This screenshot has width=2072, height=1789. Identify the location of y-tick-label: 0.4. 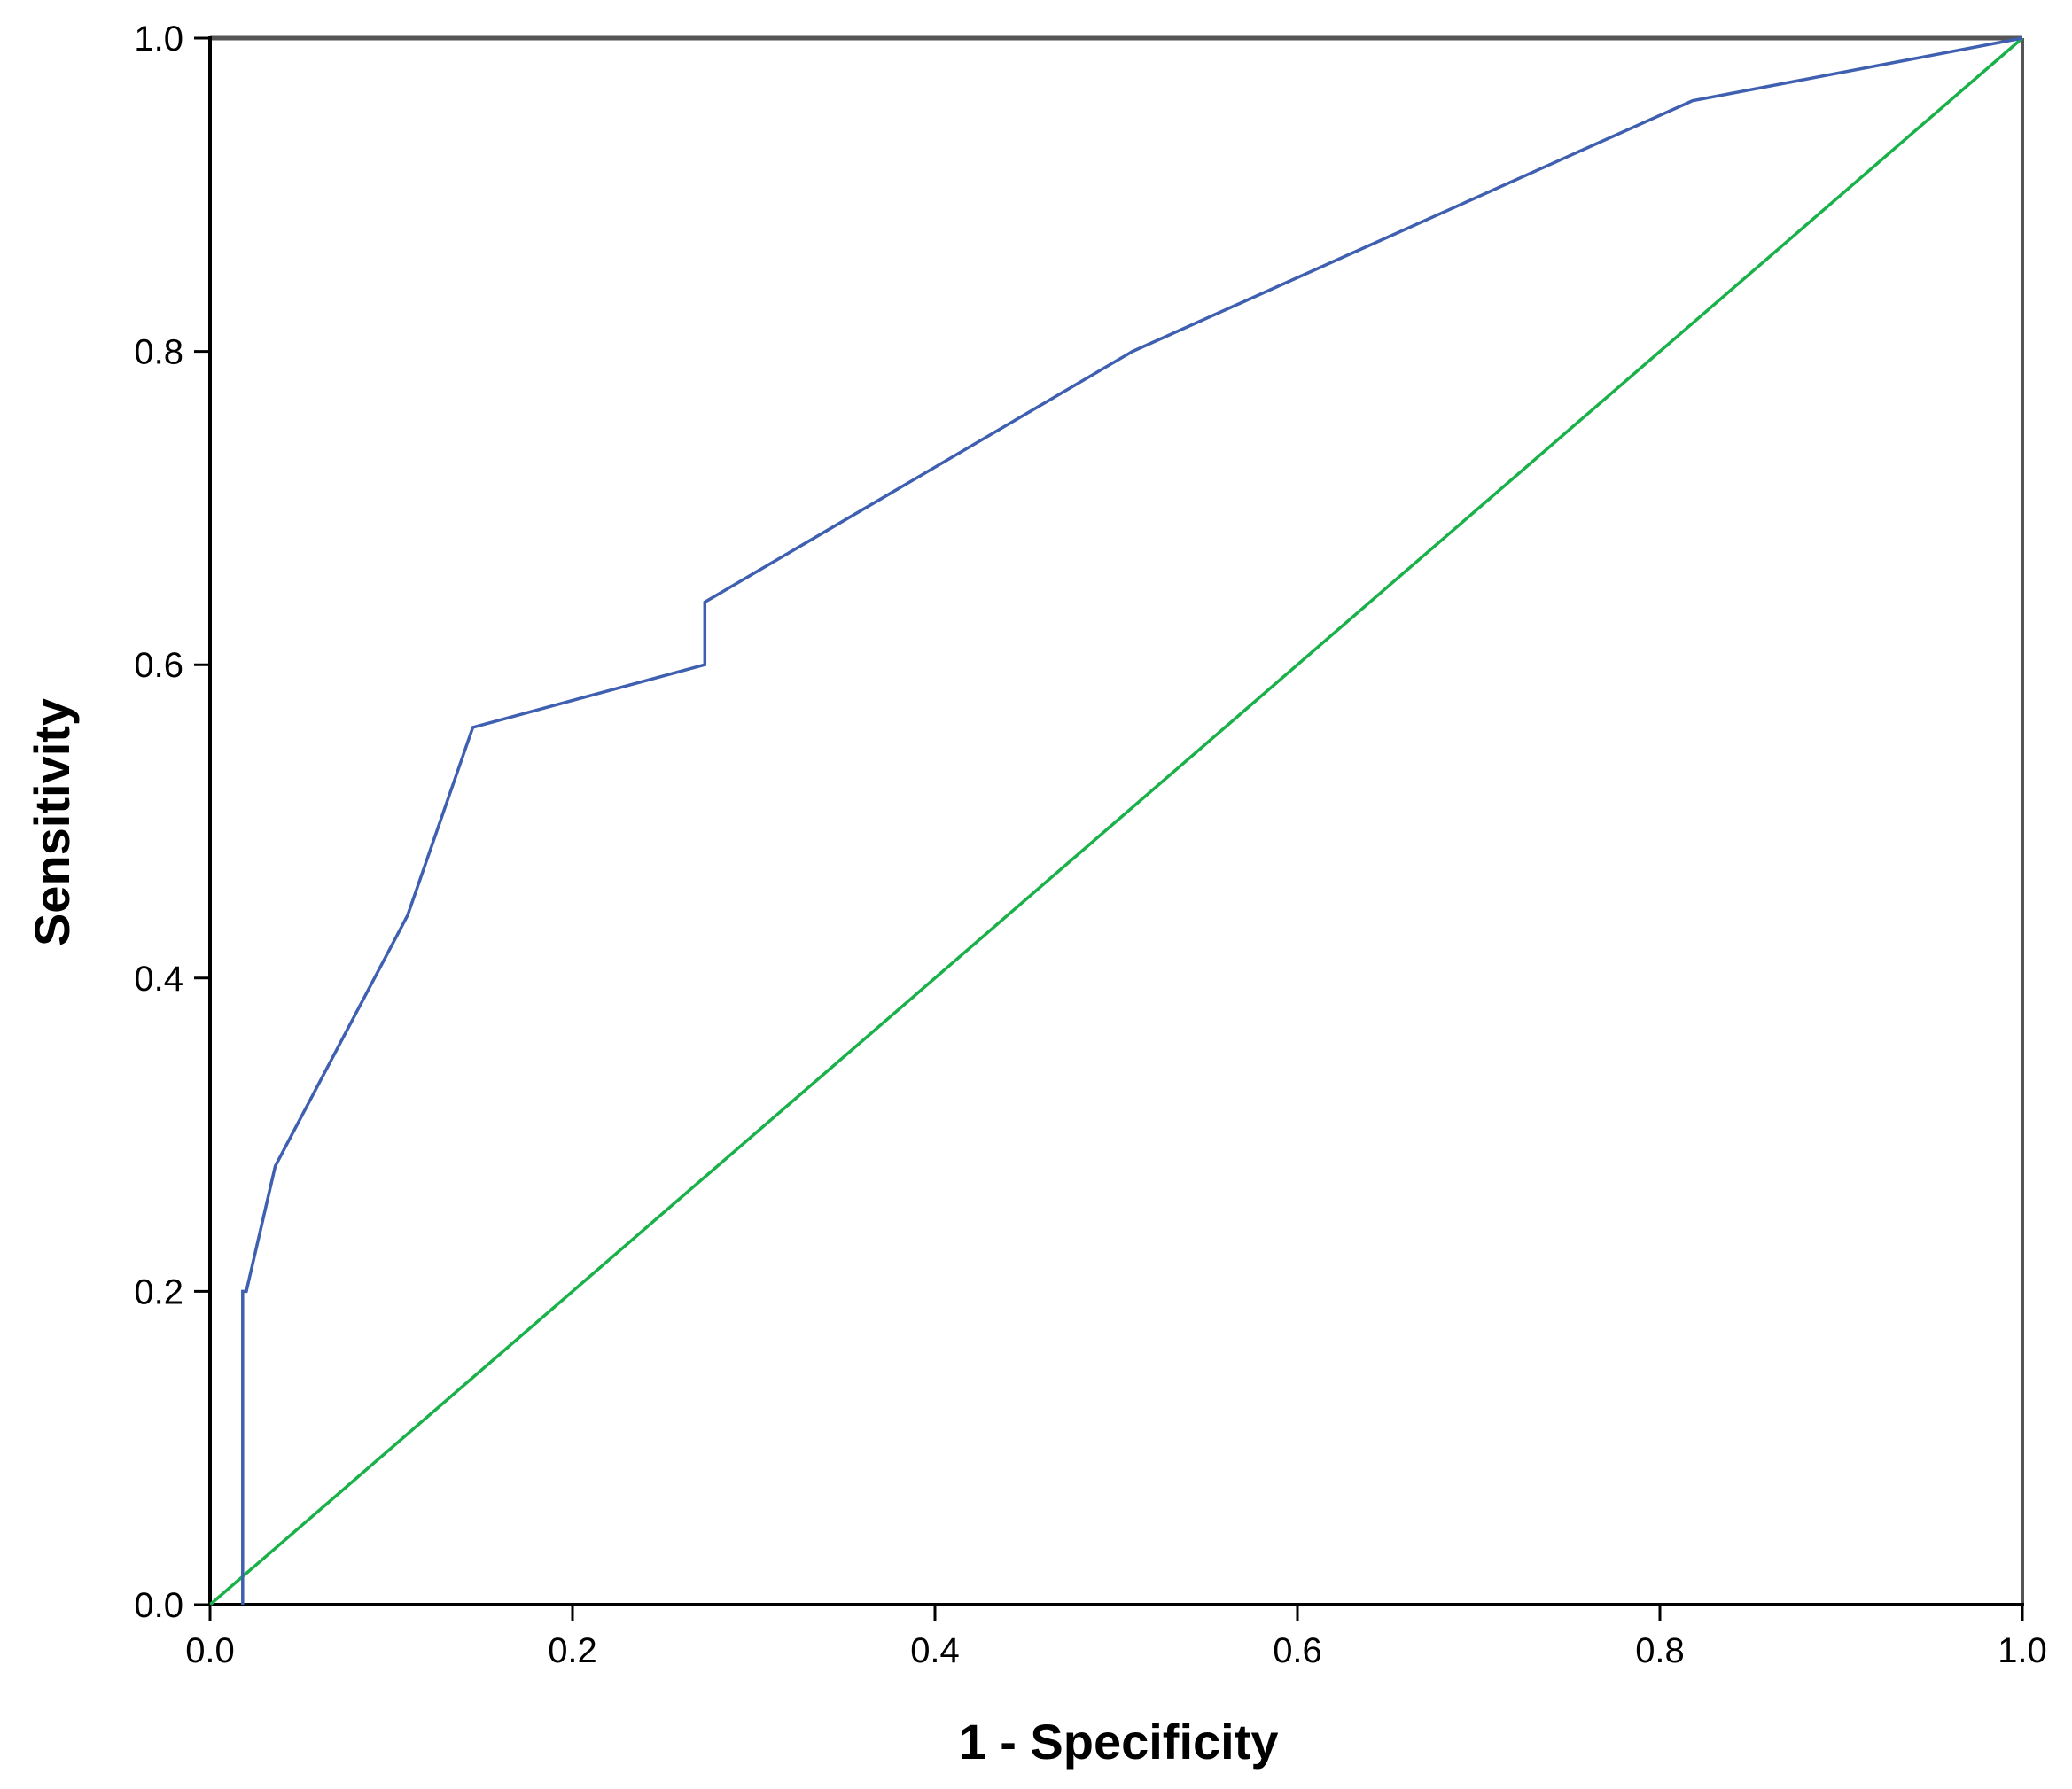
(158, 979).